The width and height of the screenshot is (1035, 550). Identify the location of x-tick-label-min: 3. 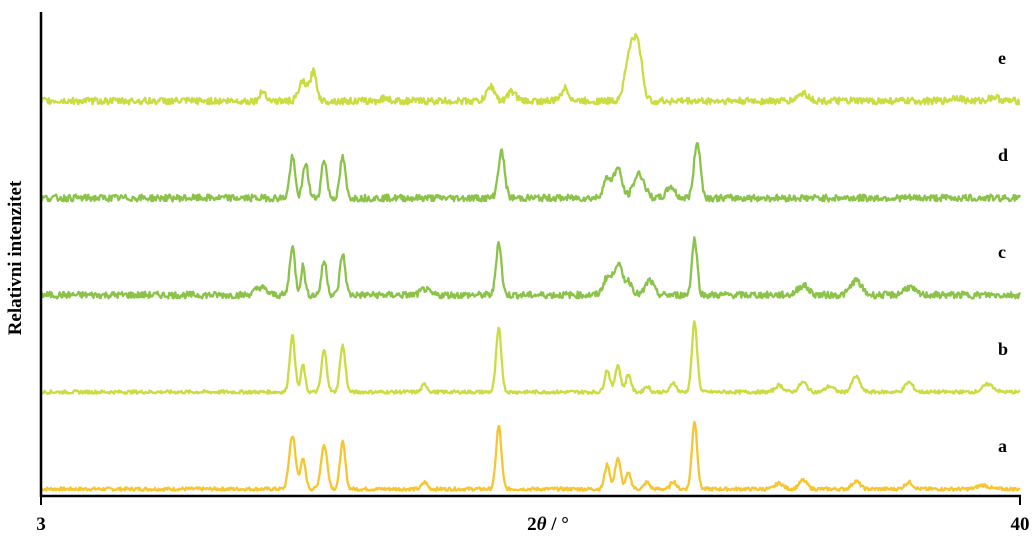
(41, 524).